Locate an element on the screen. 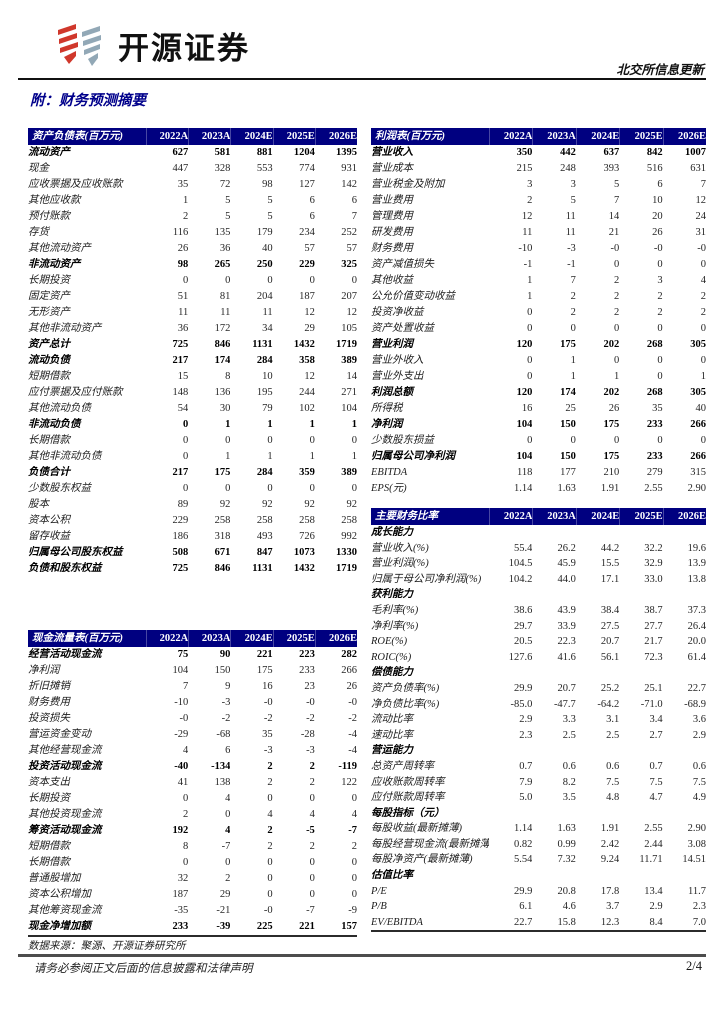 This screenshot has width=724, height=1024. row-value: 0.6 is located at coordinates (569, 766).